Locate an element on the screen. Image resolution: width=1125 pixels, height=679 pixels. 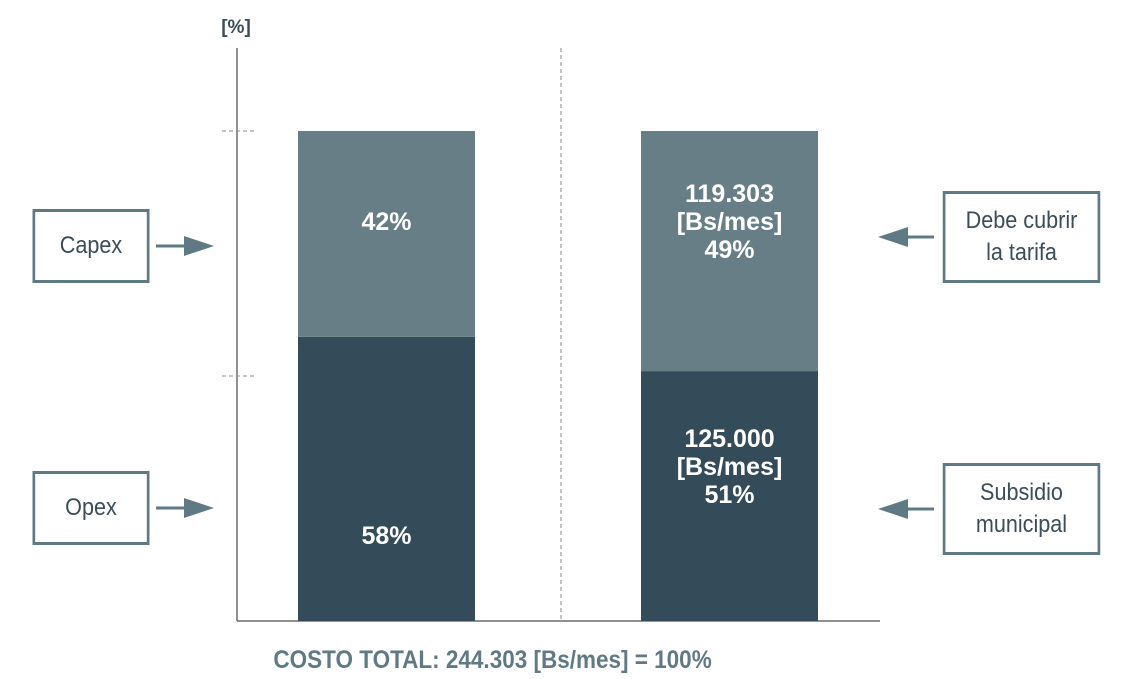
bar-2-opex-label: 125.000 [Bs/mes] 51% is located at coordinates (730, 467).